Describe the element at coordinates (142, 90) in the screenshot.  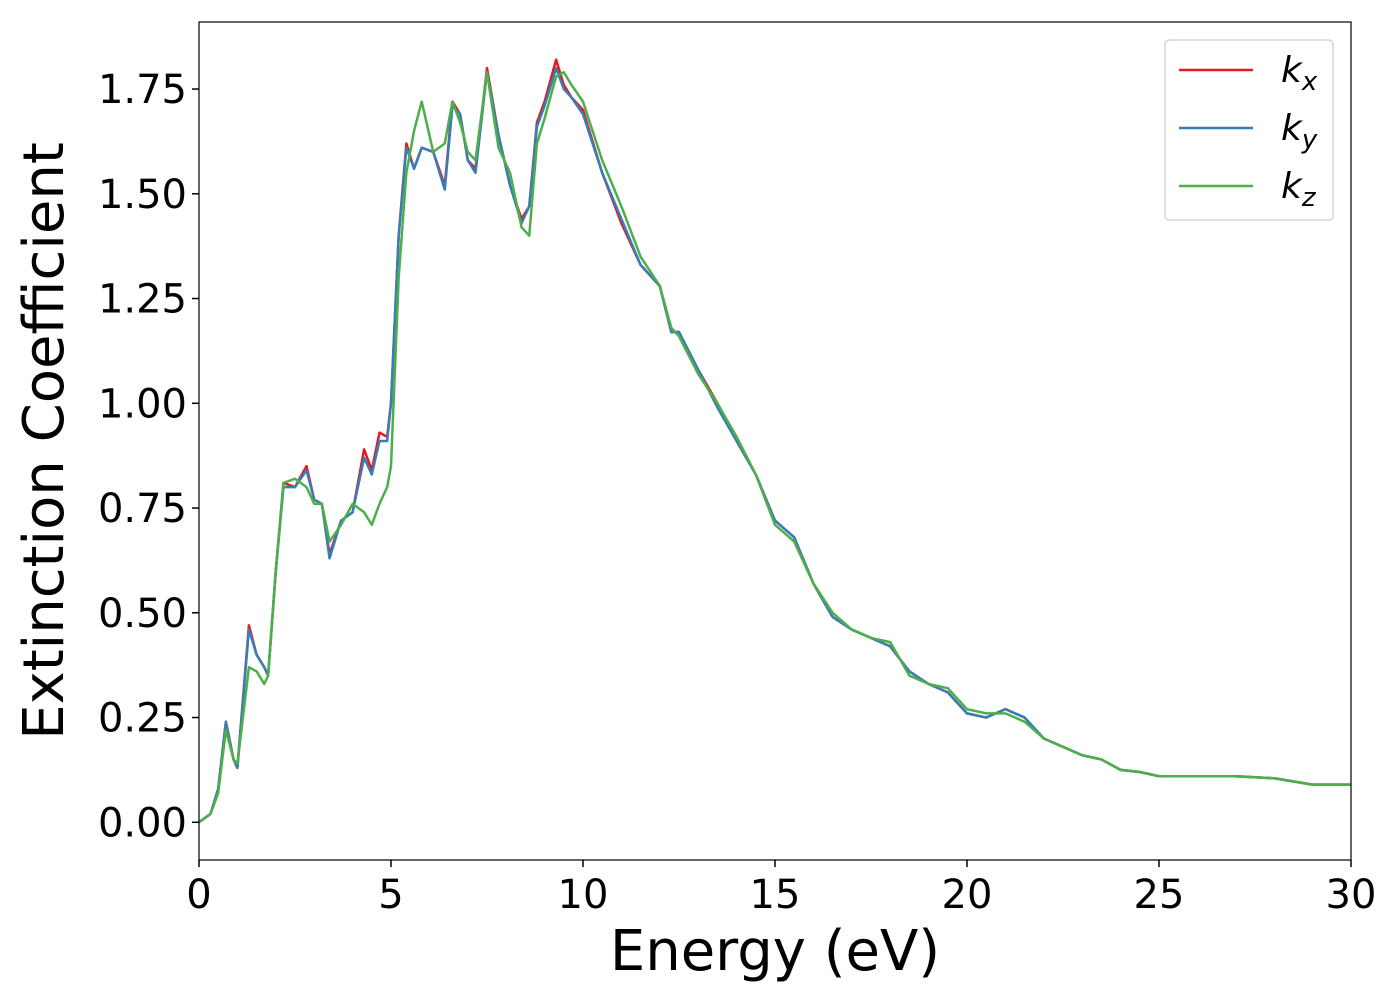
I see `y-tick-label: 1.75` at that location.